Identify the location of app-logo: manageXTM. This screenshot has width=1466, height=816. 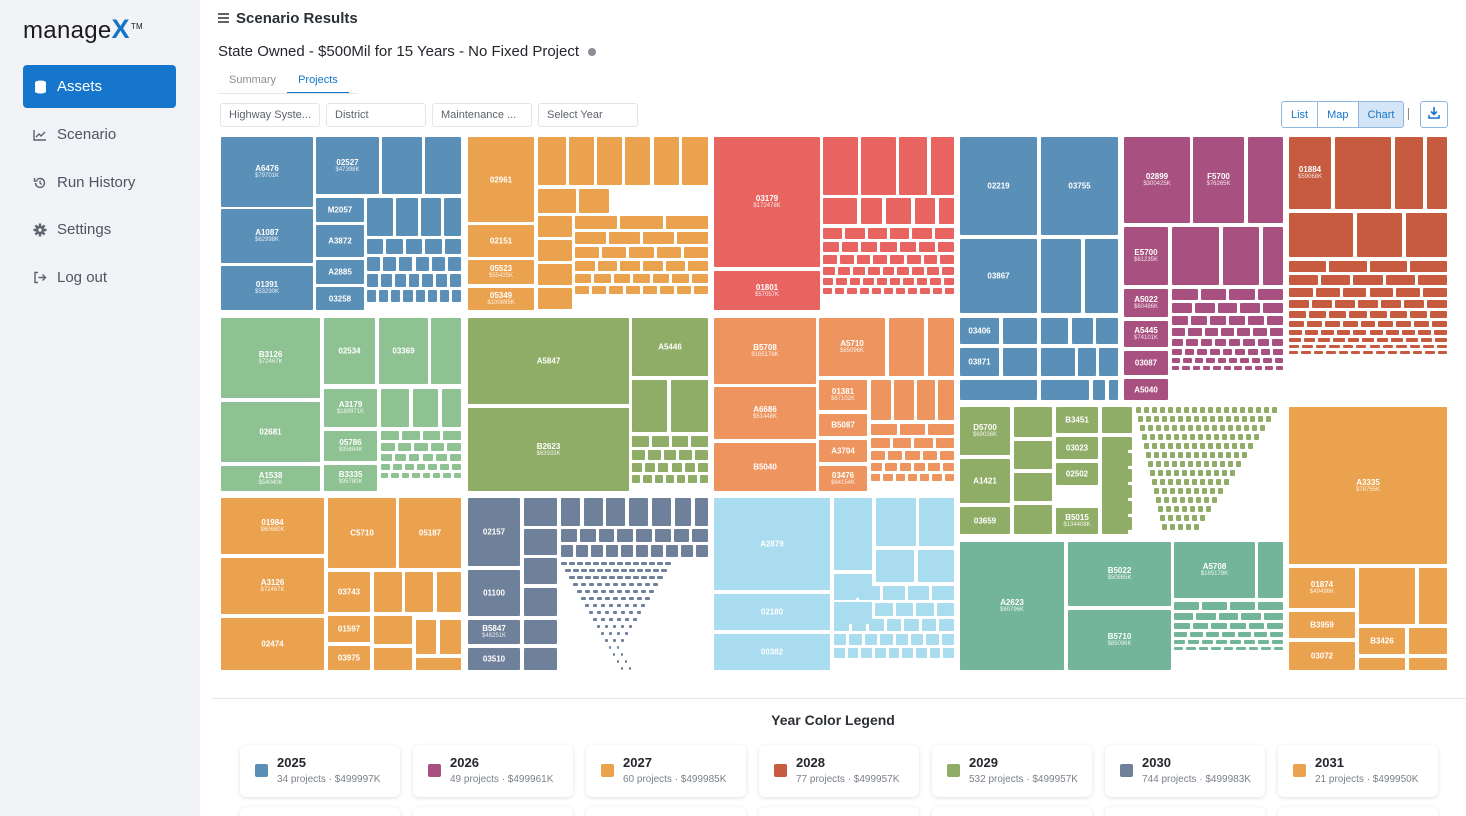
(83, 29).